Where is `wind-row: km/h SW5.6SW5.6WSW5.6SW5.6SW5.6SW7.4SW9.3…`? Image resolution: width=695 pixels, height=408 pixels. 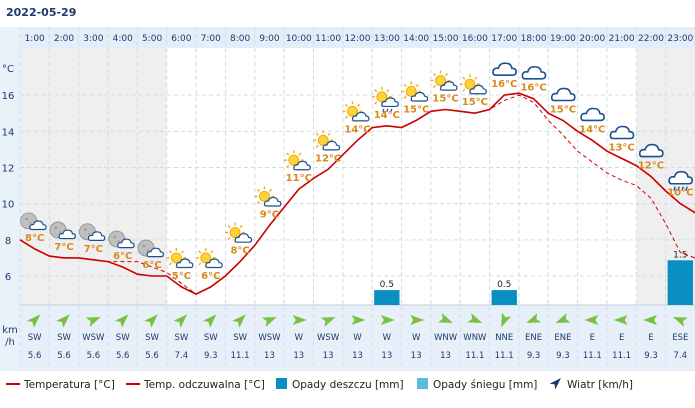 wind-row: km/h SW5.6SW5.6WSW5.6SW5.6SW5.6SW7.4SW9.3… is located at coordinates (345, 336).